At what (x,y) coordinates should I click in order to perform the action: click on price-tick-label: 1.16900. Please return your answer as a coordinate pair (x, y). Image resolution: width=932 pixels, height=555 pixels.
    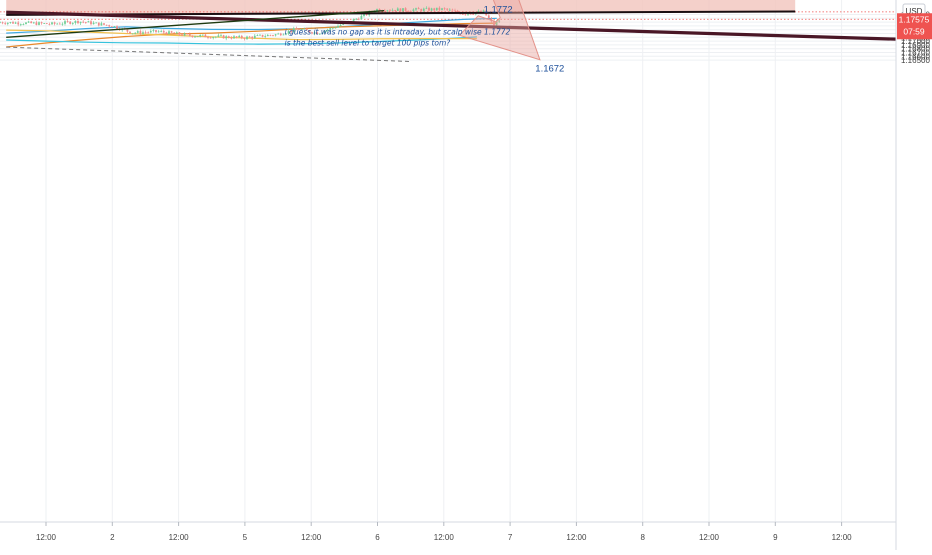
    Looking at the image, I should click on (915, 45).